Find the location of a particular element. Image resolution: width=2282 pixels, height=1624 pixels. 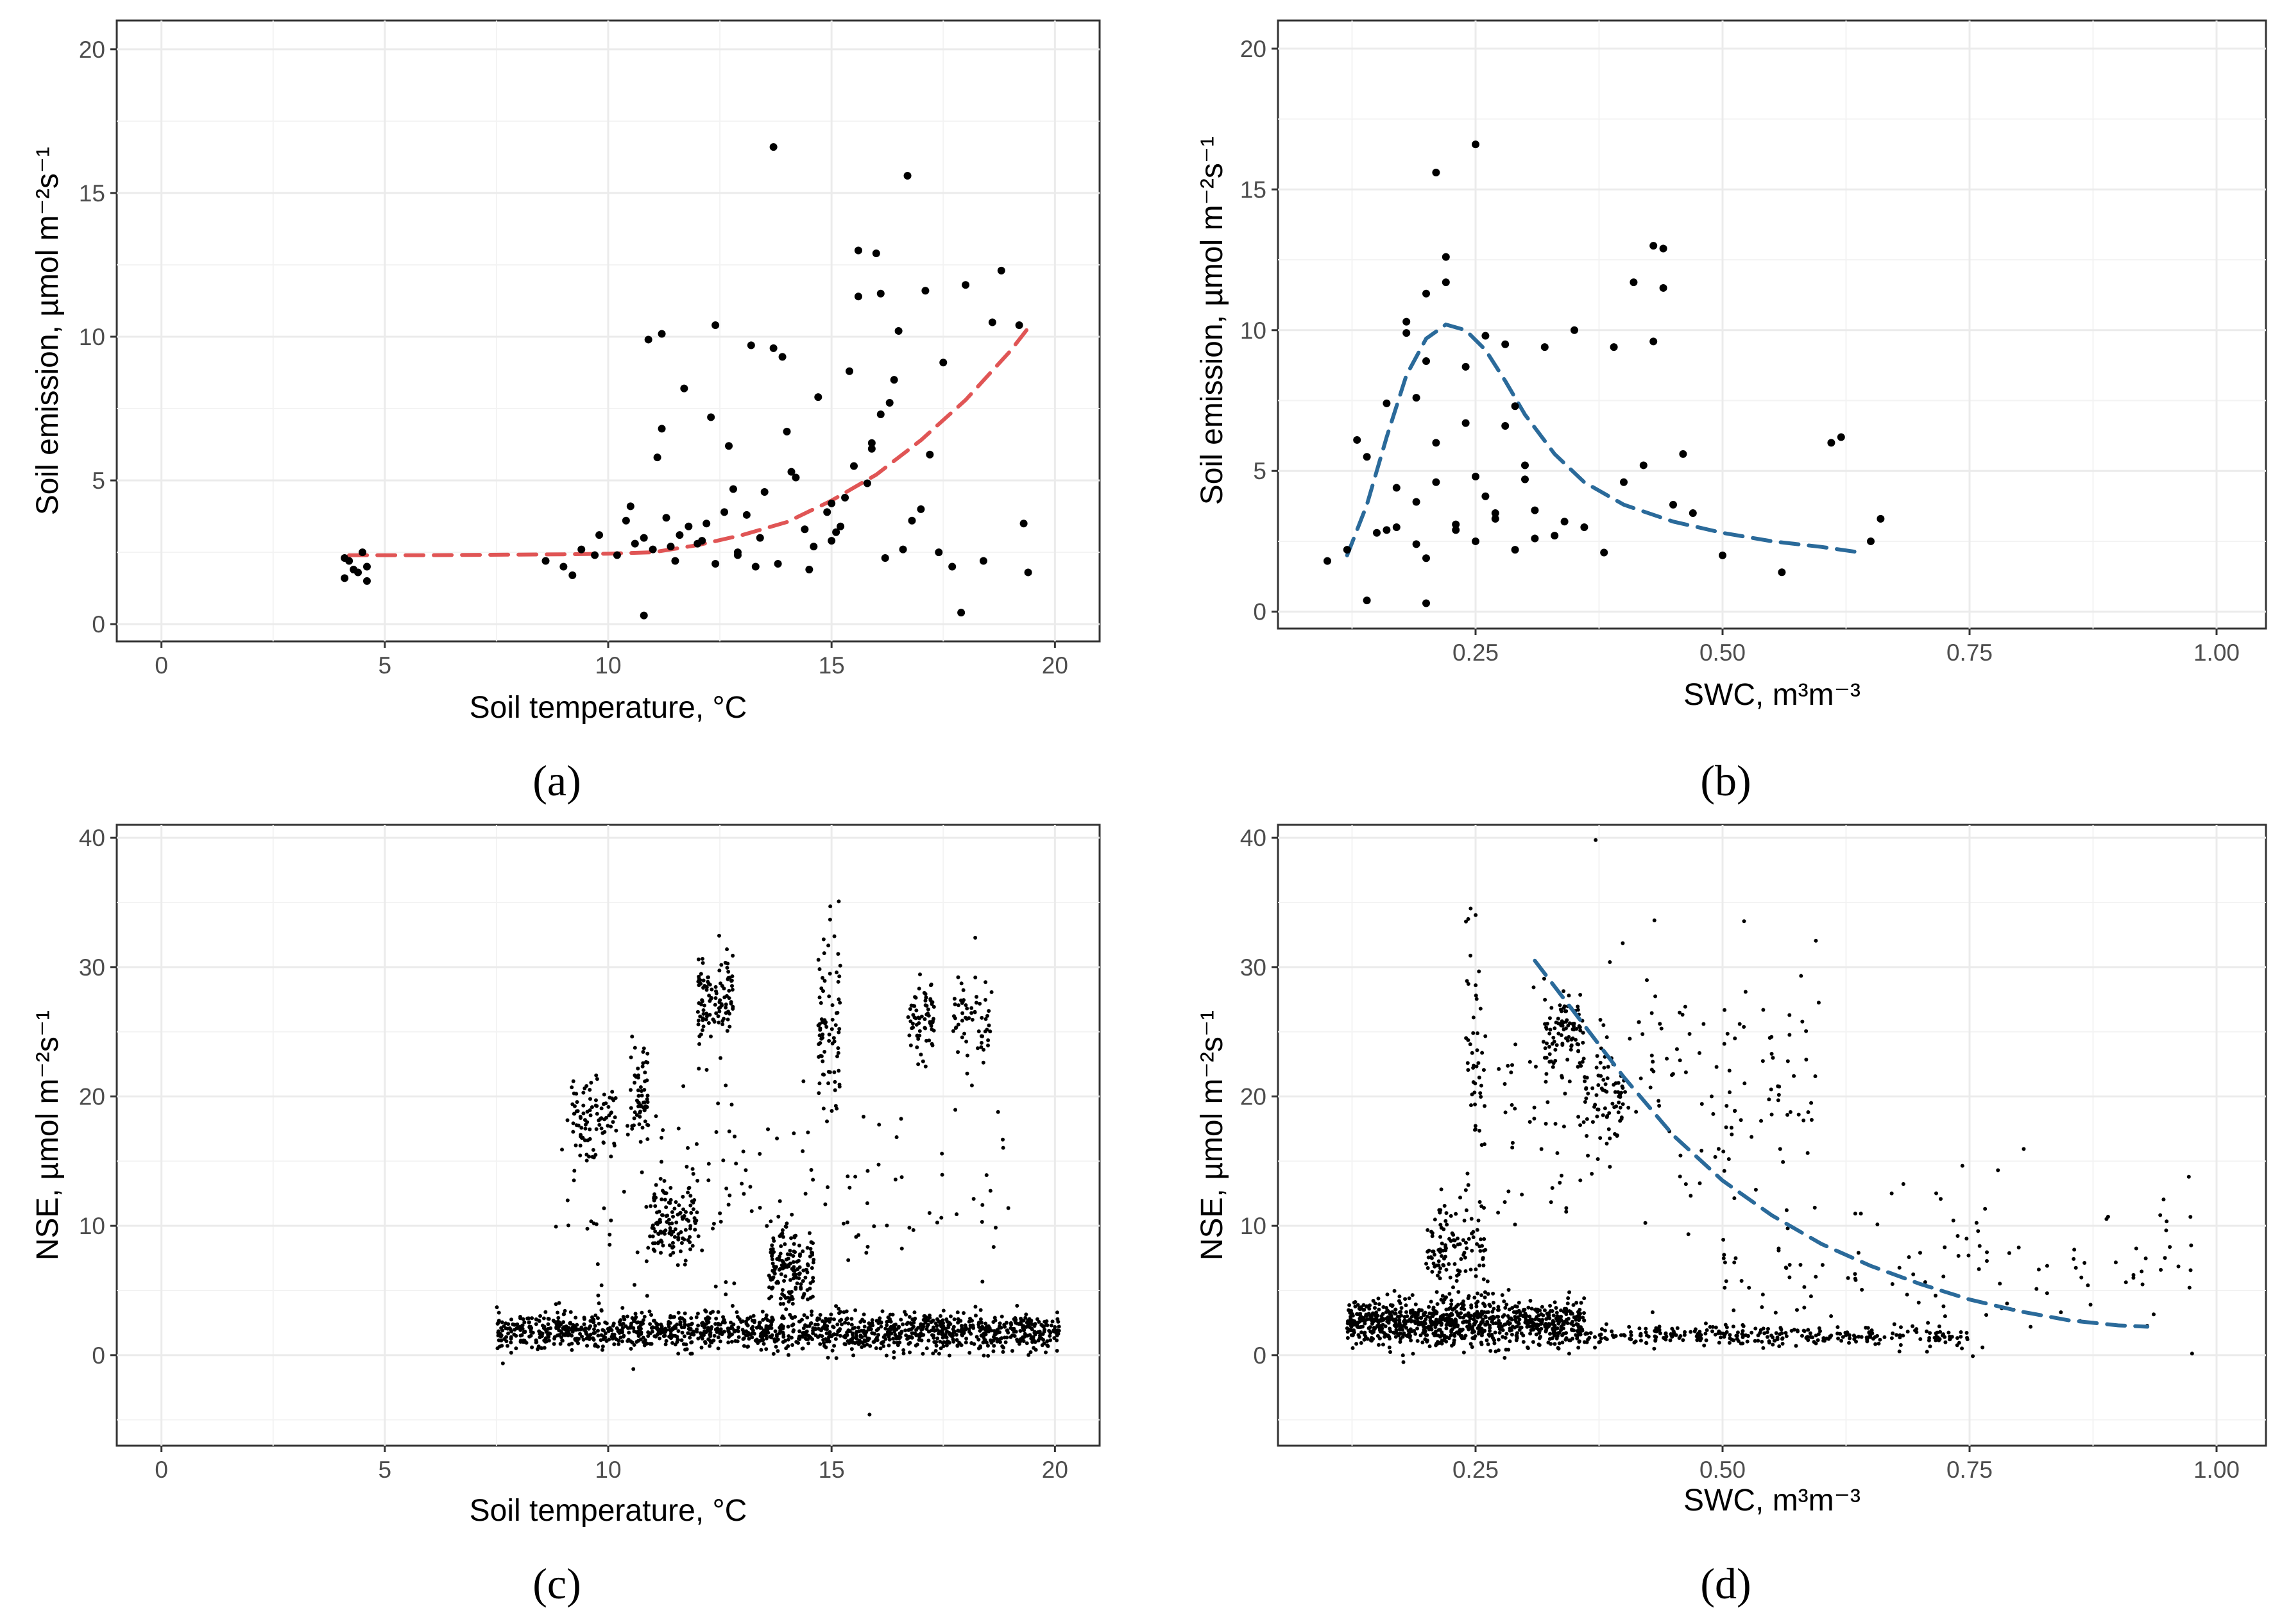

y-tick-label: 0 is located at coordinates (99, 1355).